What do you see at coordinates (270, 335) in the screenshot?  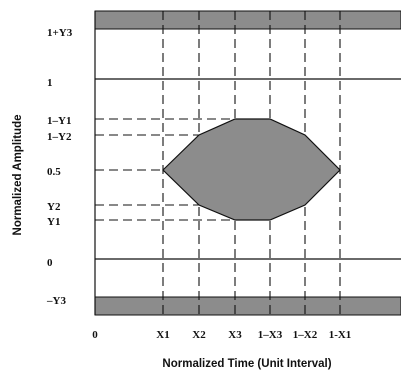 I see `x-tick-1-minus-x3: 1–X3` at bounding box center [270, 335].